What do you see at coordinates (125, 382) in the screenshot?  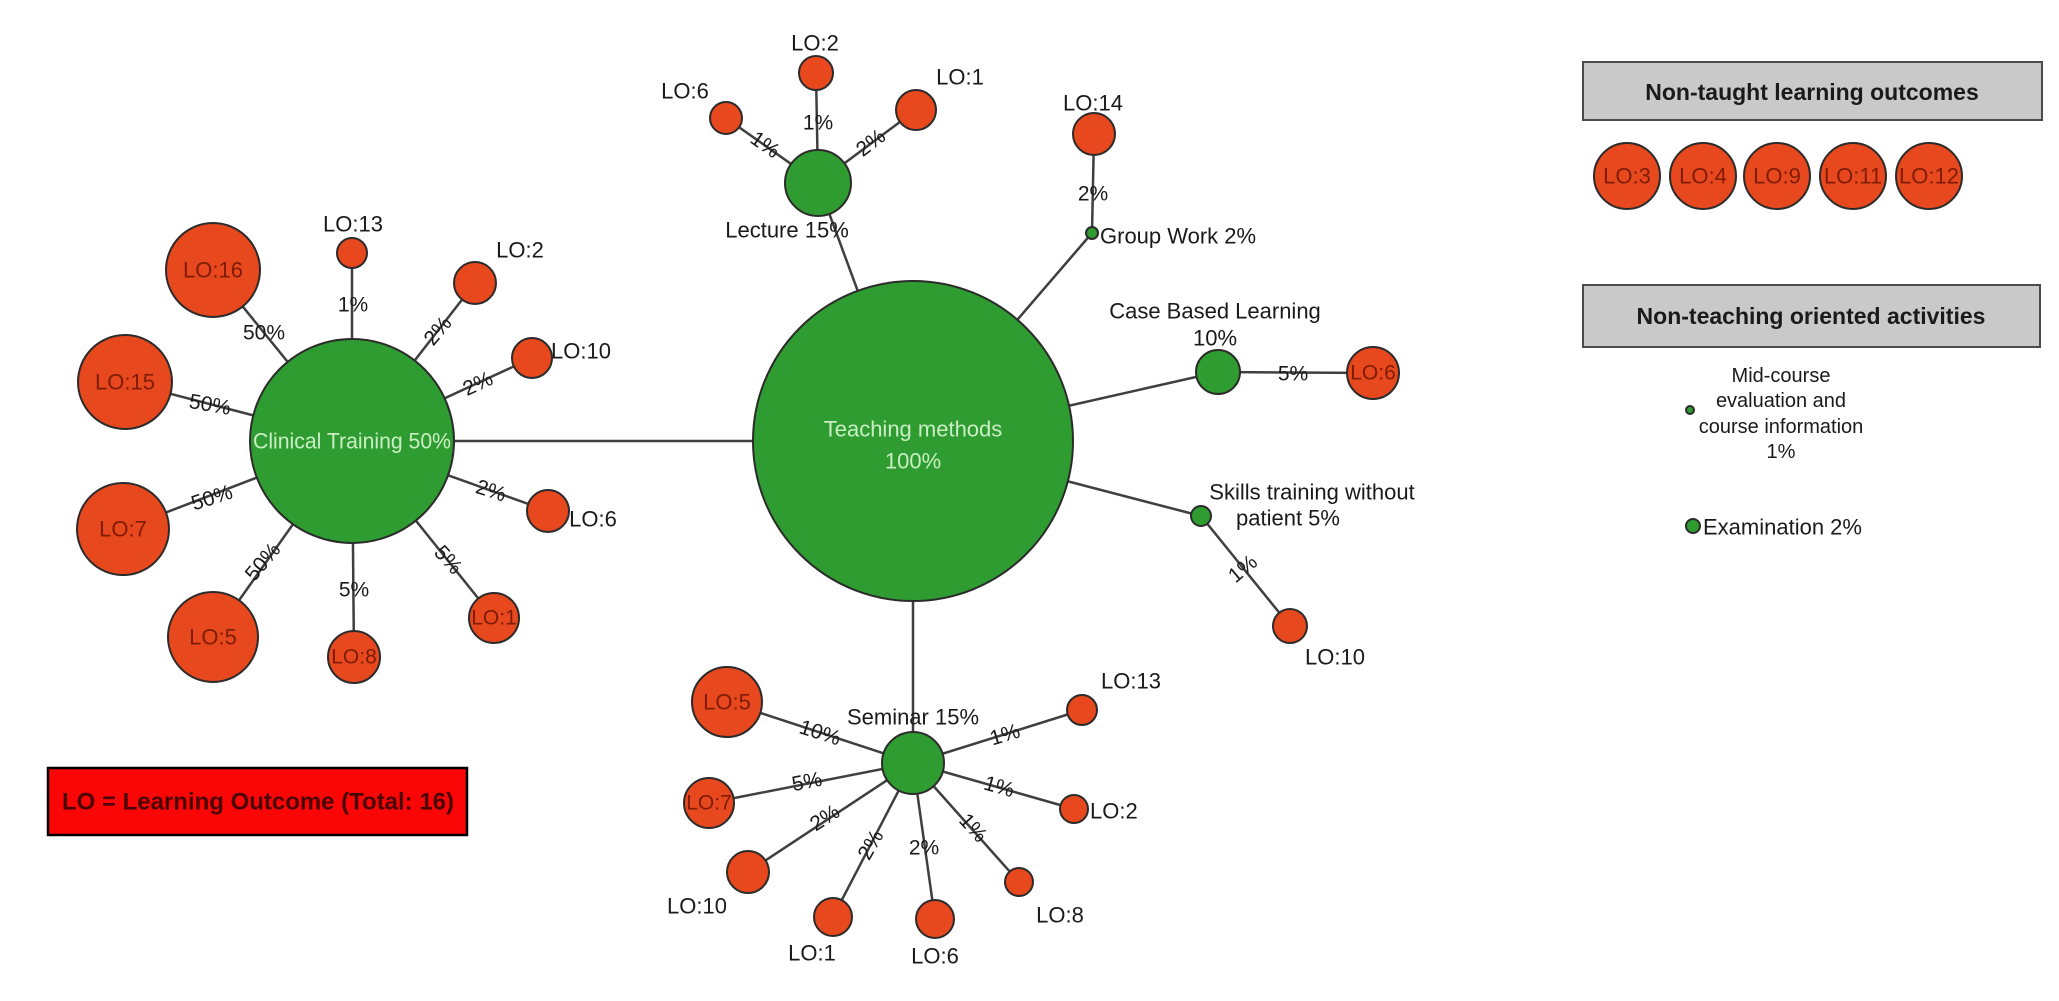 I see `clinical-lo15-node` at bounding box center [125, 382].